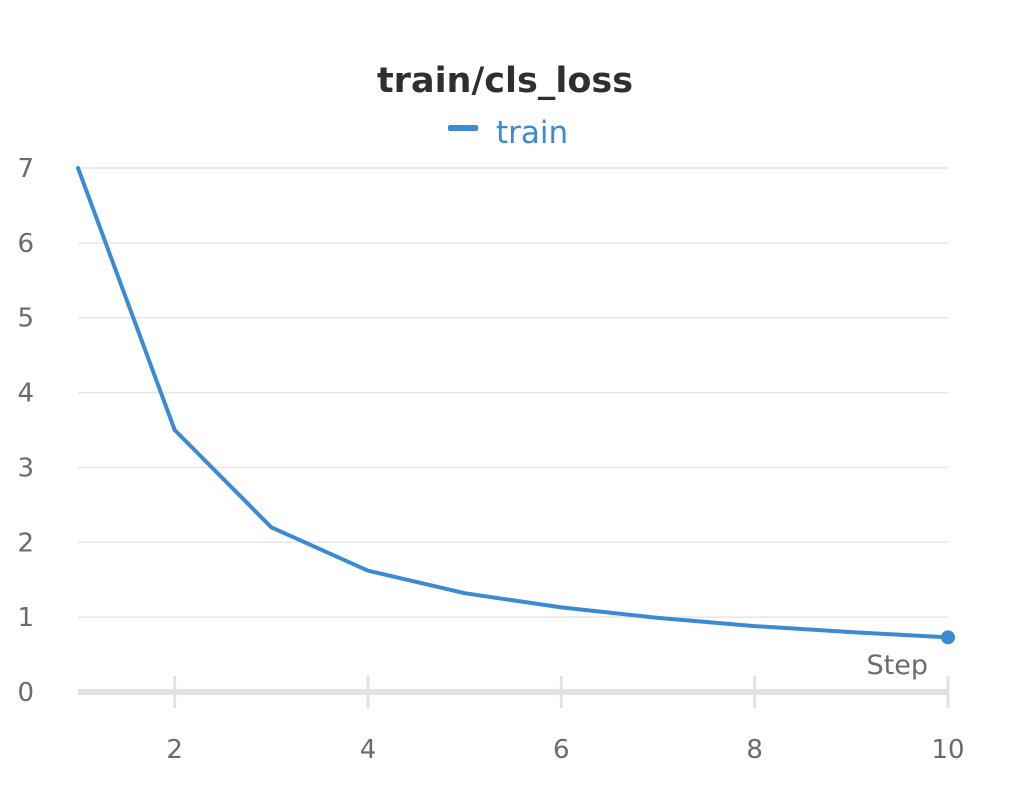 This screenshot has width=1009, height=788. I want to click on legend-label-train: train, so click(532, 133).